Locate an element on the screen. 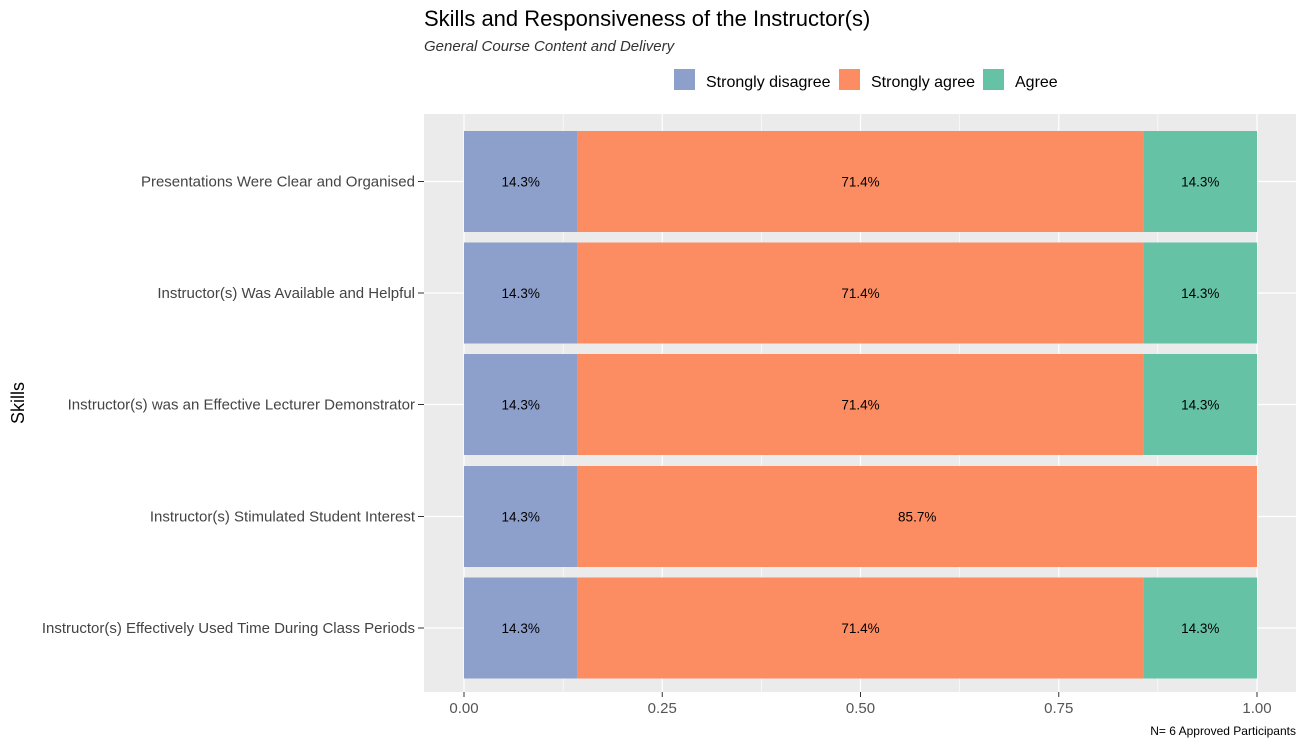 This screenshot has width=1304, height=745. chart-caption: N= 6 Approved Participants is located at coordinates (1223, 731).